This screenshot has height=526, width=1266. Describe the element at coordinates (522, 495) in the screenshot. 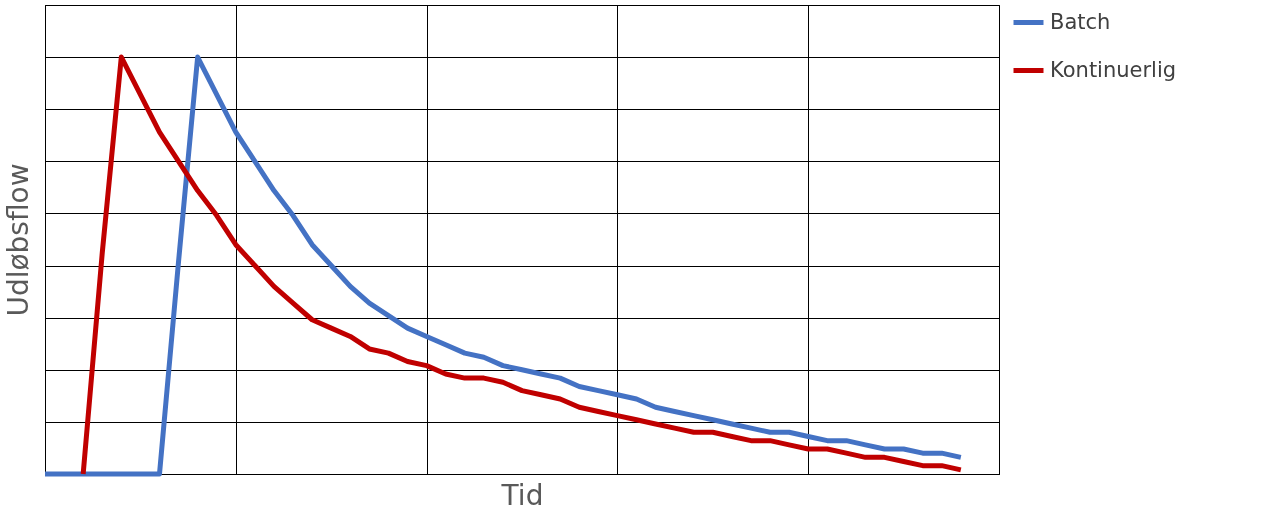

I see `x-axis-title: Tid` at that location.